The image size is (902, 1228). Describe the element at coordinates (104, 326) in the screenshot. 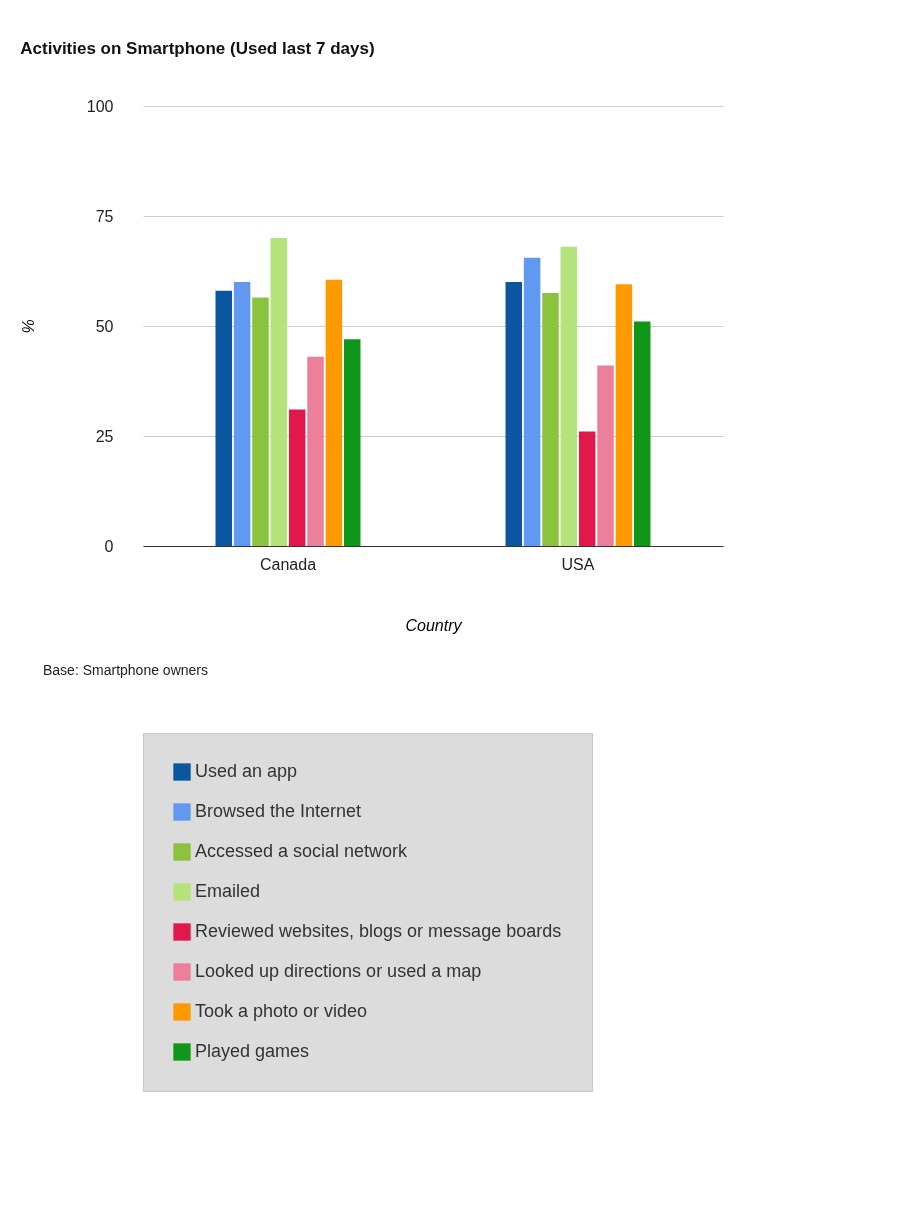

I see `y-tick-label: 50` at that location.